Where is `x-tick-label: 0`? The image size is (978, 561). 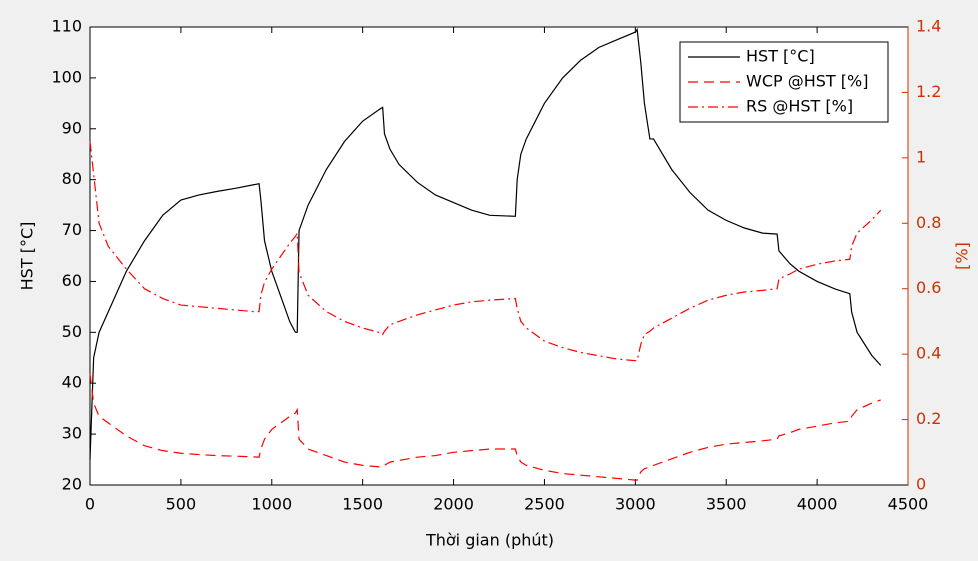
x-tick-label: 0 is located at coordinates (90, 504).